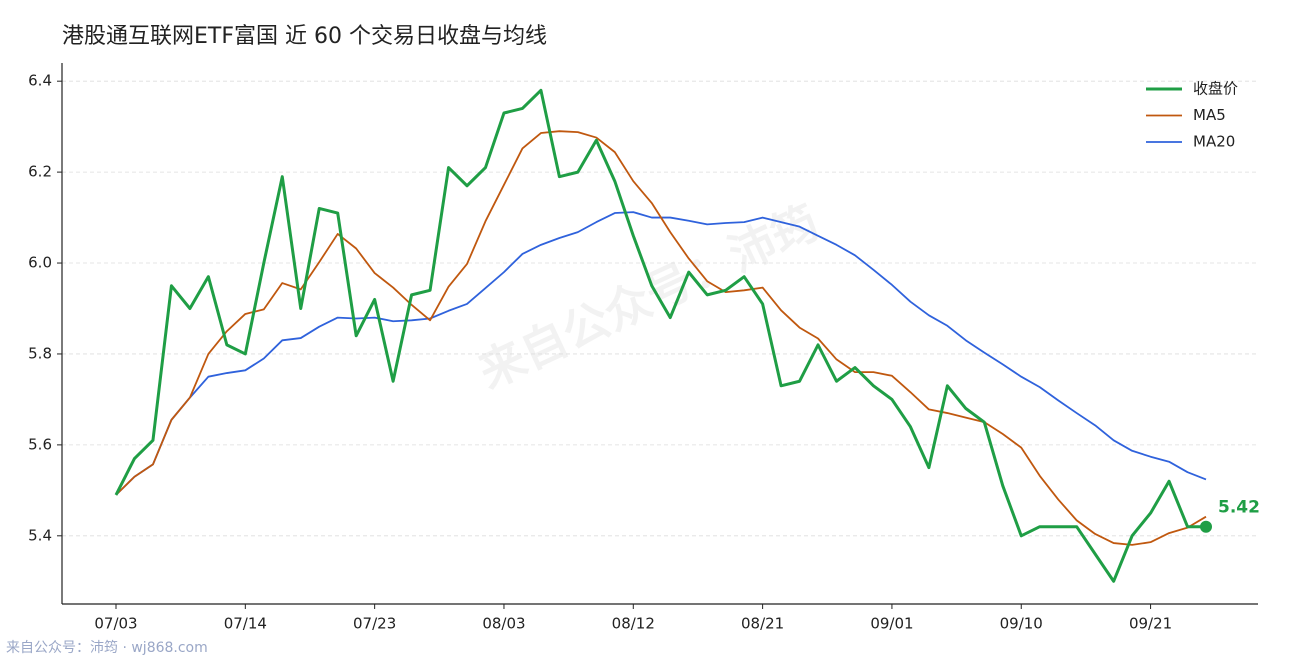  I want to click on end-label: 5.42, so click(1239, 508).